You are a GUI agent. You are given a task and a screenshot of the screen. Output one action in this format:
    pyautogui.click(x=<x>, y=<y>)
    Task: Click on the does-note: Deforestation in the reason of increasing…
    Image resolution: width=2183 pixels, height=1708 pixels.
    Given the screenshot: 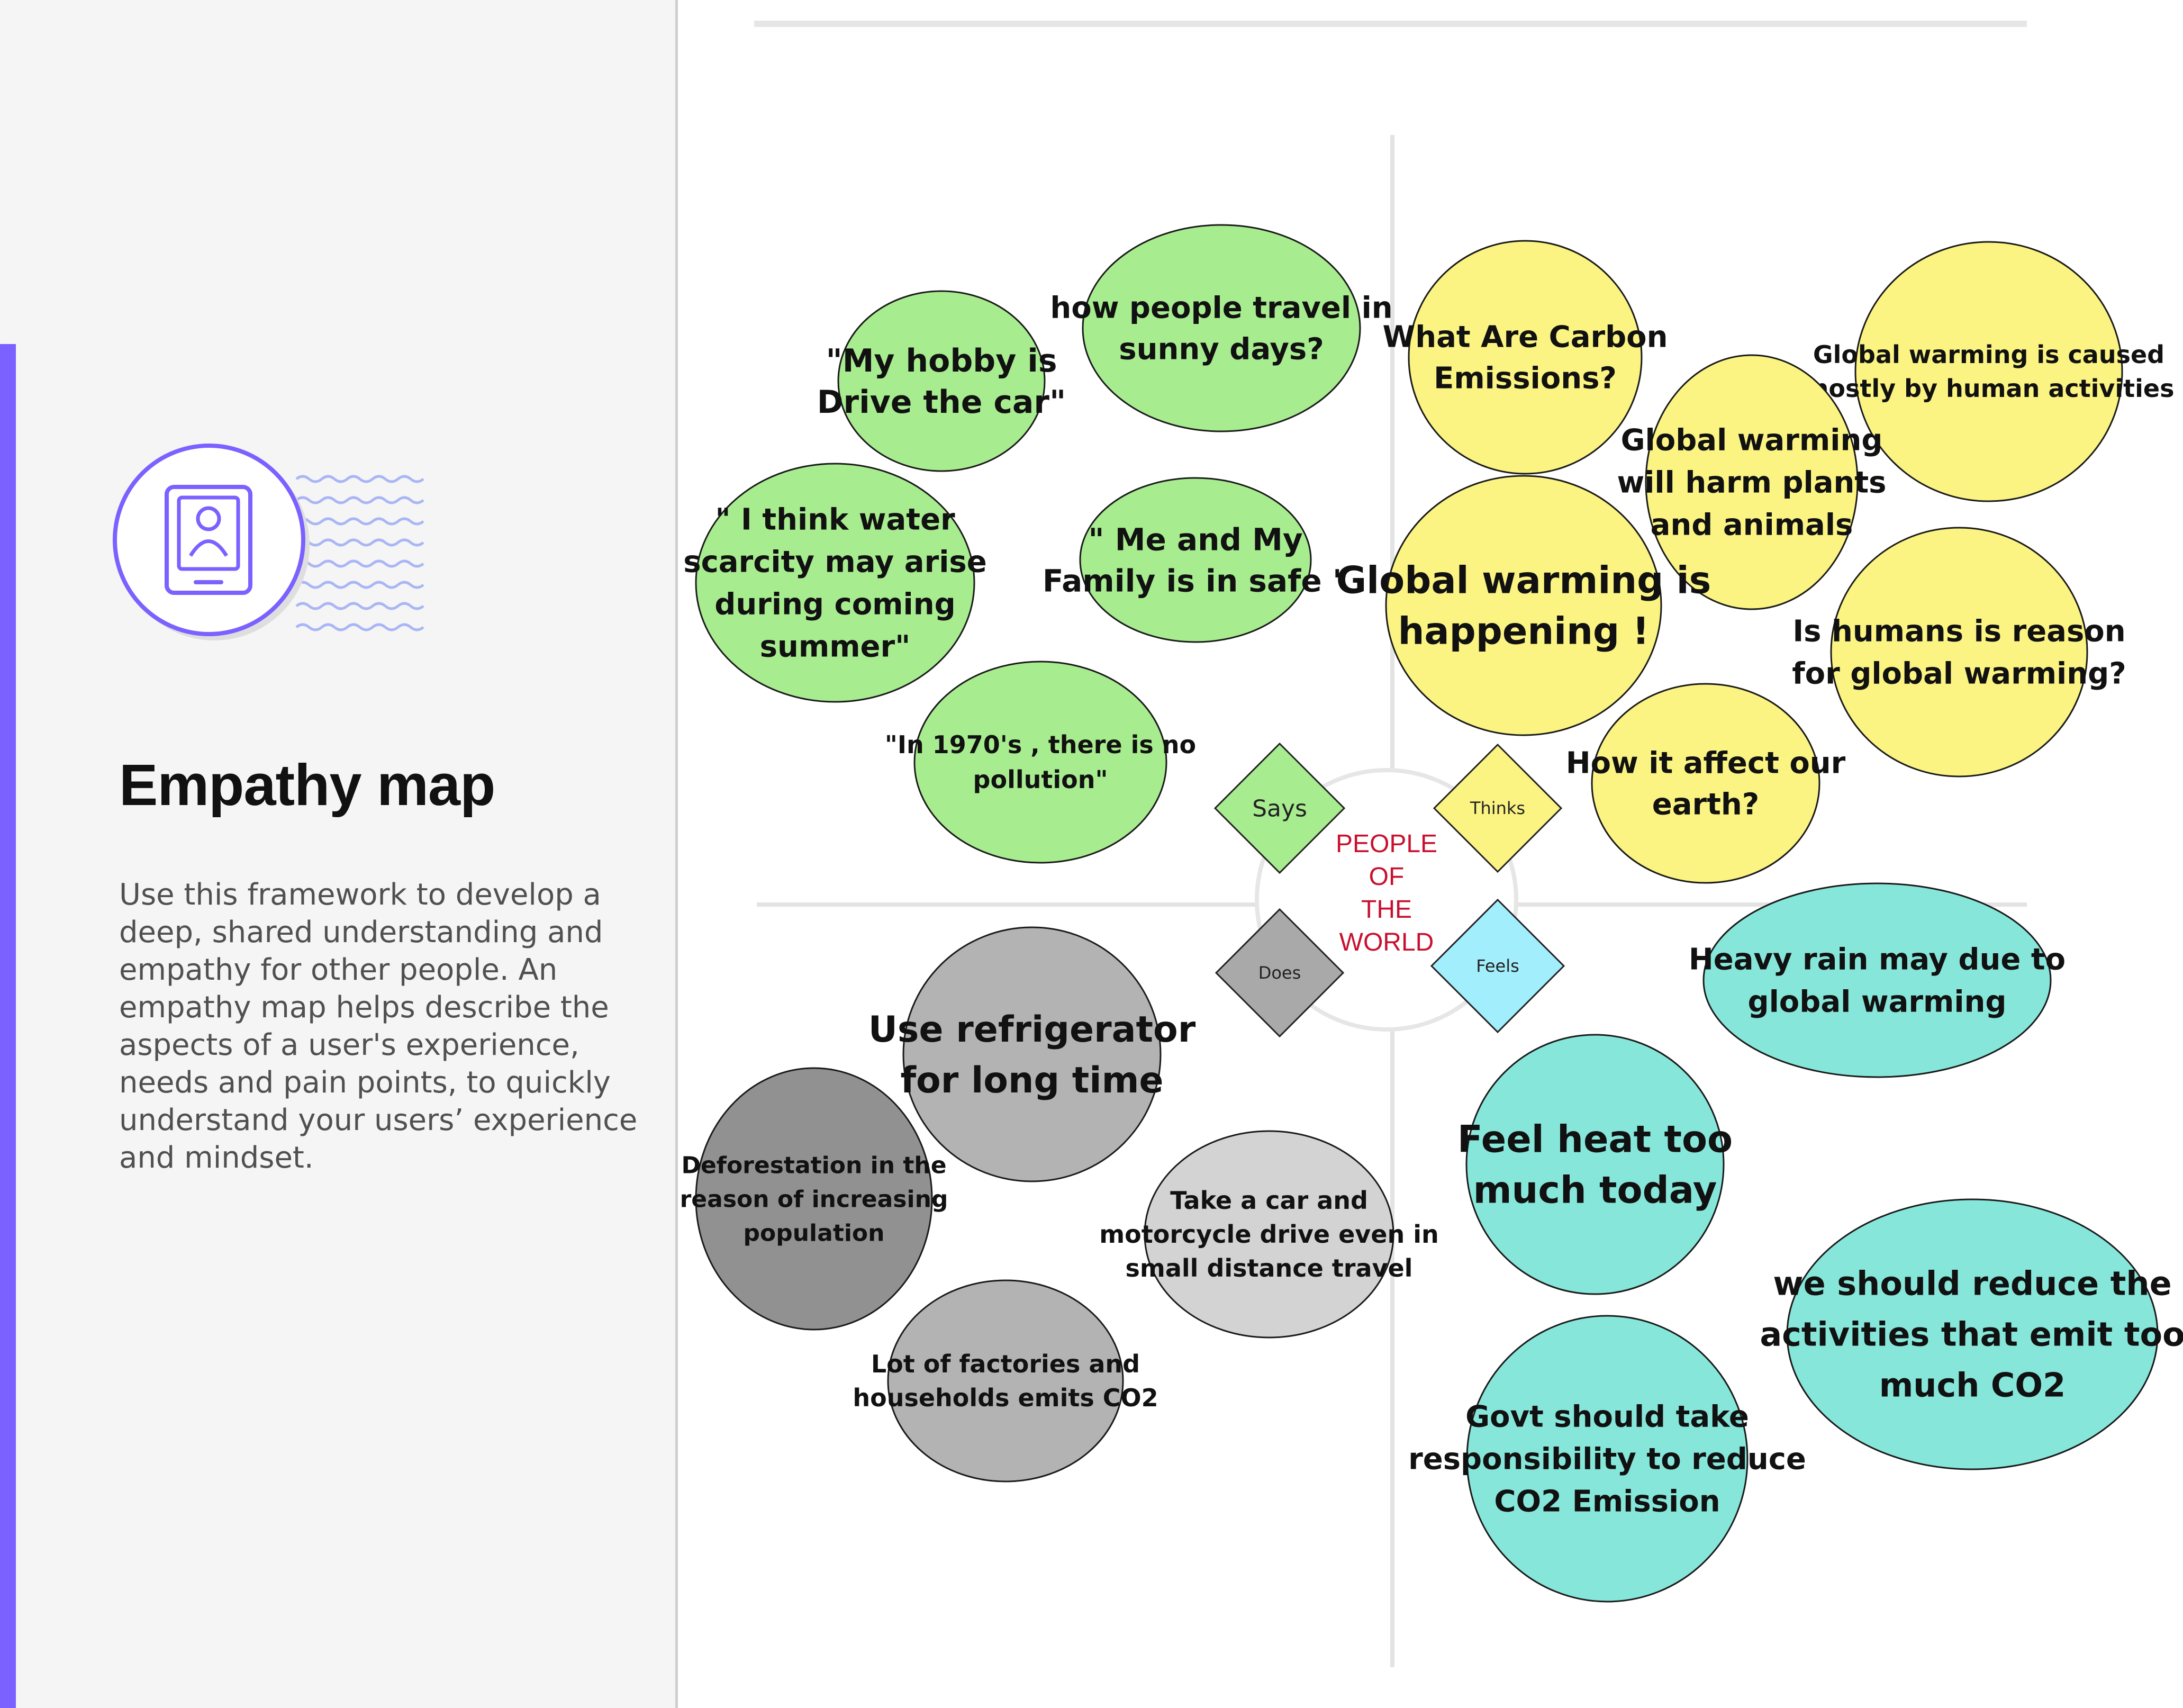 What is the action you would take?
    pyautogui.click(x=814, y=1199)
    